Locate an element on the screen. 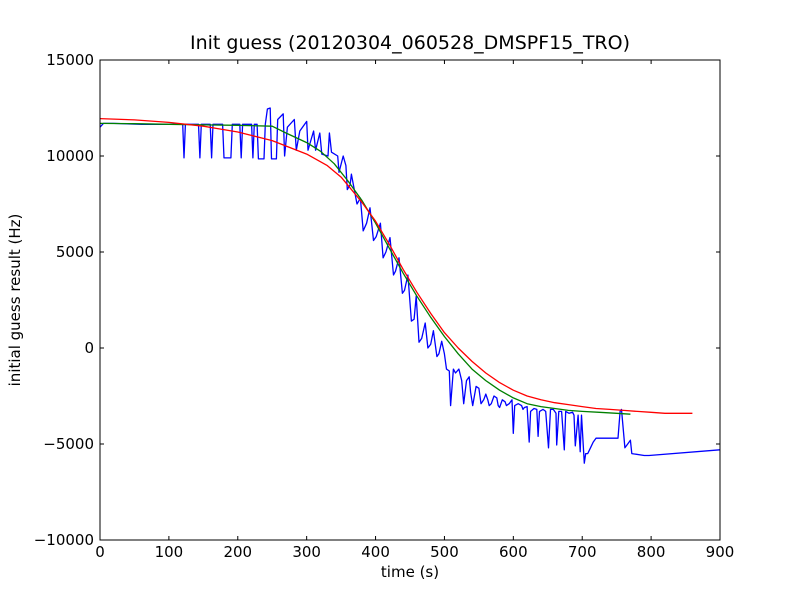 The width and height of the screenshot is (800, 600). y-tick-label: 0 is located at coordinates (89, 348).